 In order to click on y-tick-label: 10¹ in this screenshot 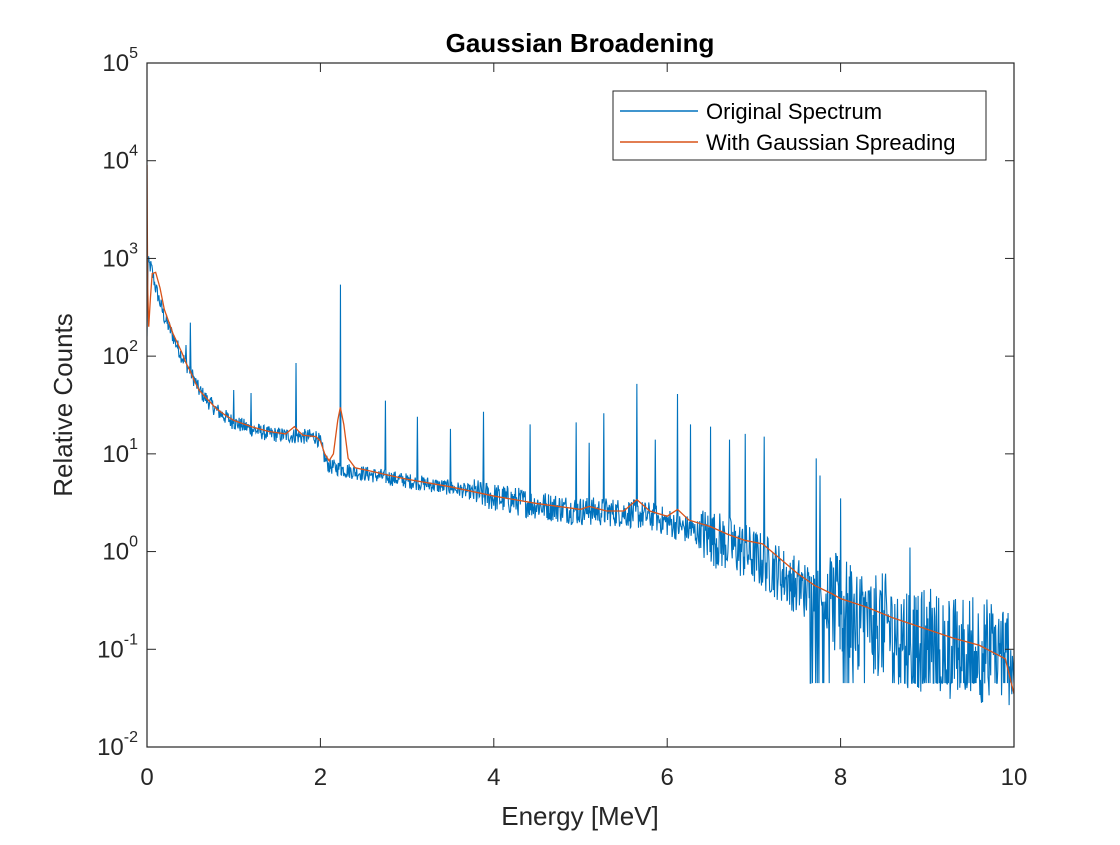, I will do `click(120, 452)`.